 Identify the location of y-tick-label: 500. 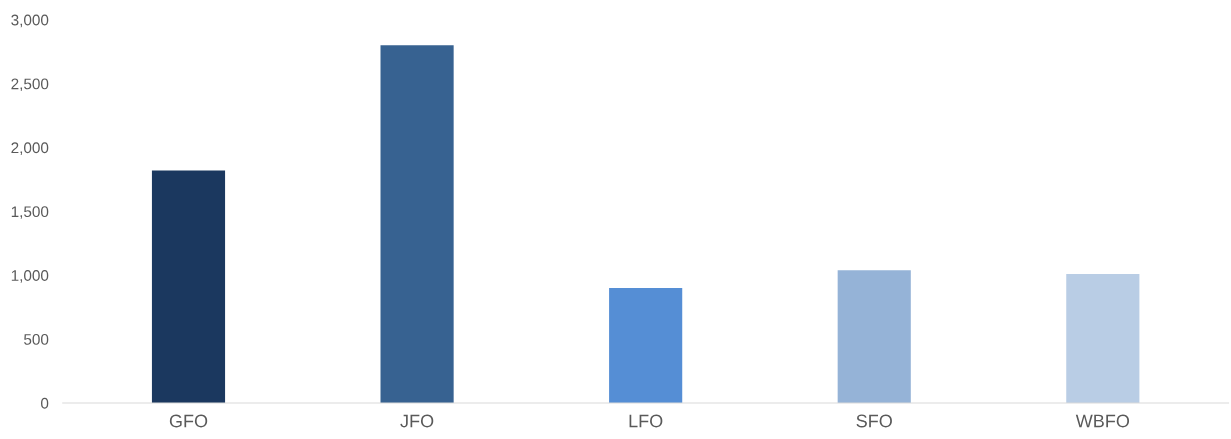
(36, 339).